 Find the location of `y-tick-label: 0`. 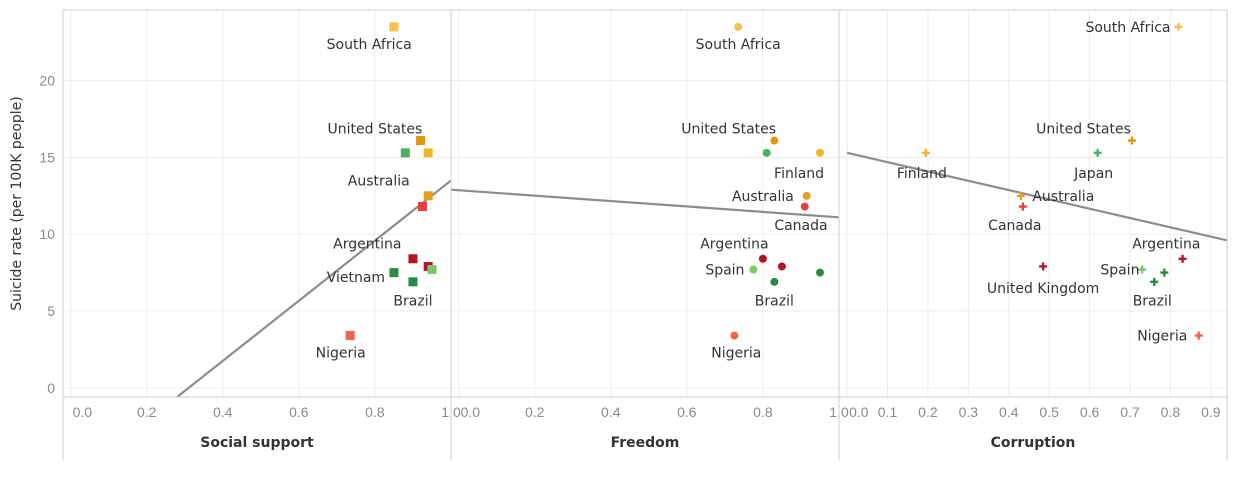

y-tick-label: 0 is located at coordinates (51, 388).